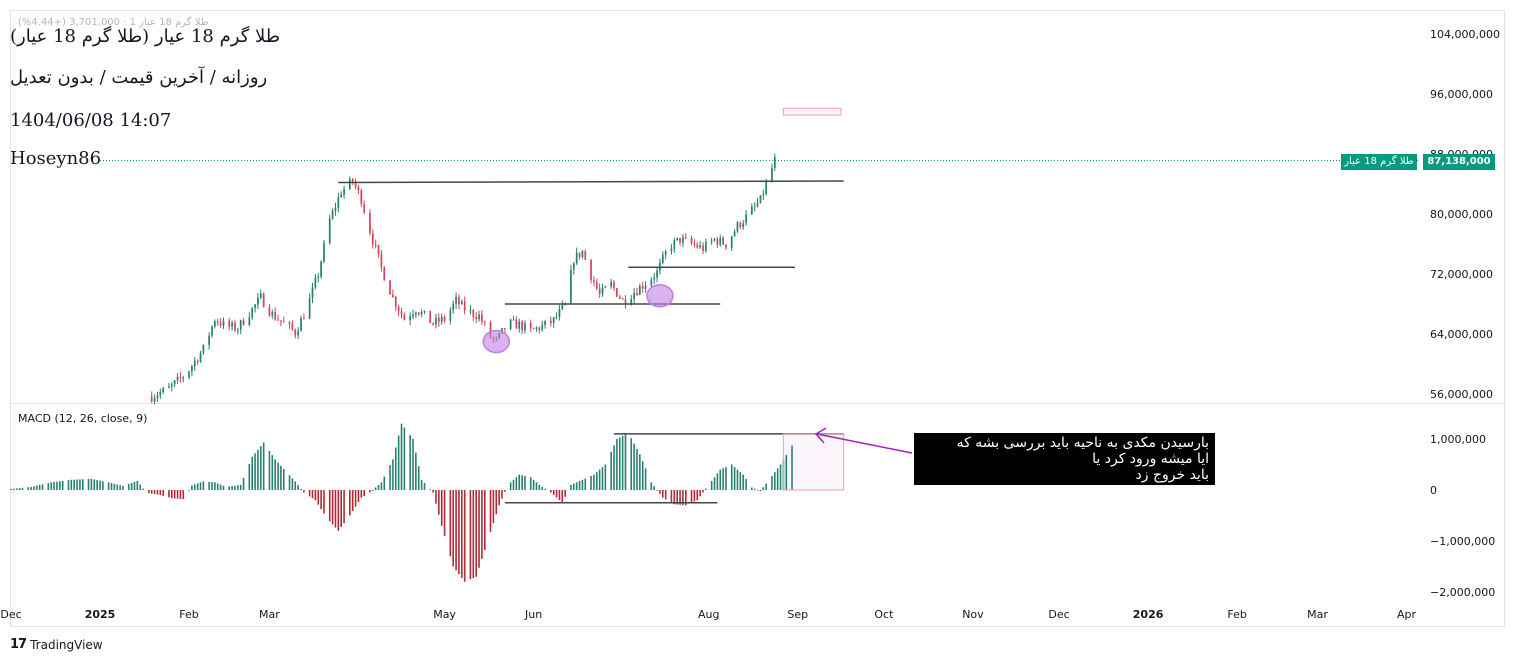 The width and height of the screenshot is (1516, 663). Describe the element at coordinates (812, 111) in the screenshot. I see `price-target-zone` at that location.